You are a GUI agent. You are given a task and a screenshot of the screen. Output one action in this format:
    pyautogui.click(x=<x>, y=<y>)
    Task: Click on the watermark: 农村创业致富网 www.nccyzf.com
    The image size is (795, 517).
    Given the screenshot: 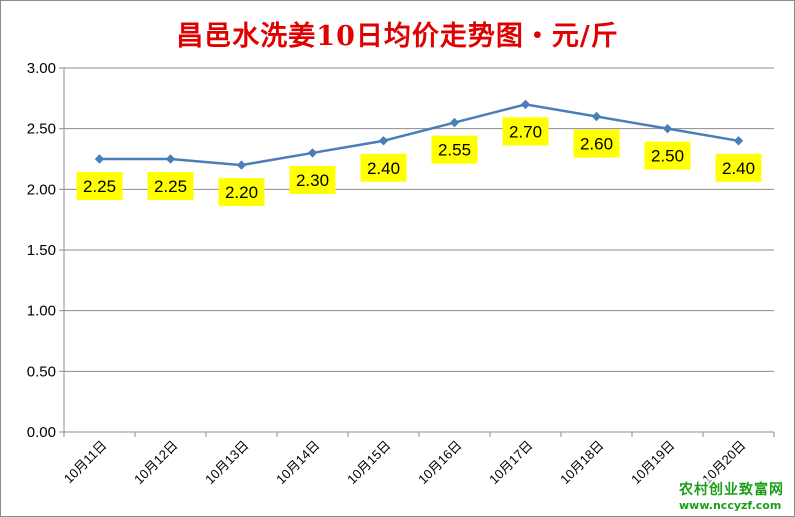 What is the action you would take?
    pyautogui.click(x=731, y=495)
    